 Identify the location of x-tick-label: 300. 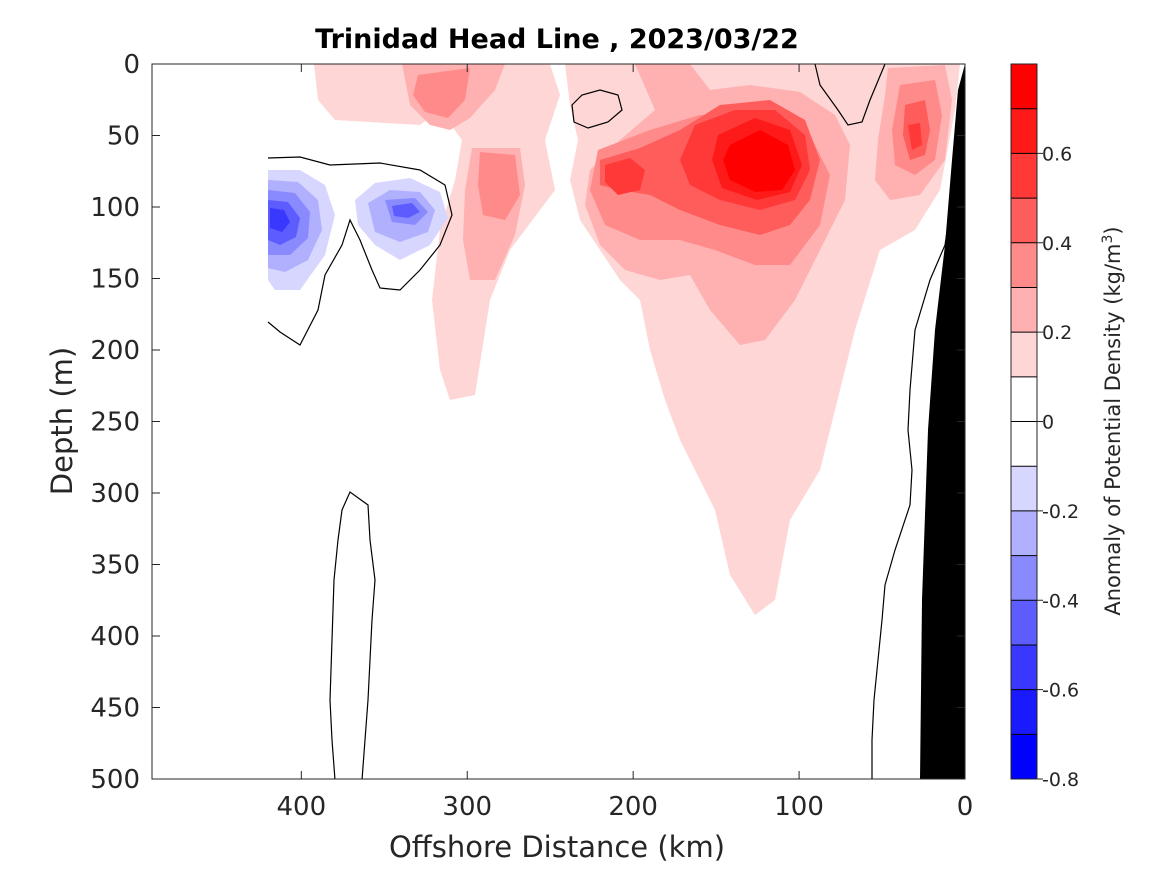
(467, 807).